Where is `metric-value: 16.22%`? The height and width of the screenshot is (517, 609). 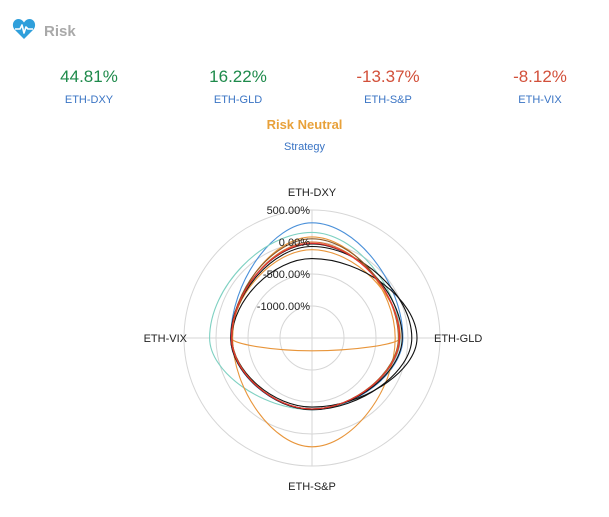 metric-value: 16.22% is located at coordinates (238, 76).